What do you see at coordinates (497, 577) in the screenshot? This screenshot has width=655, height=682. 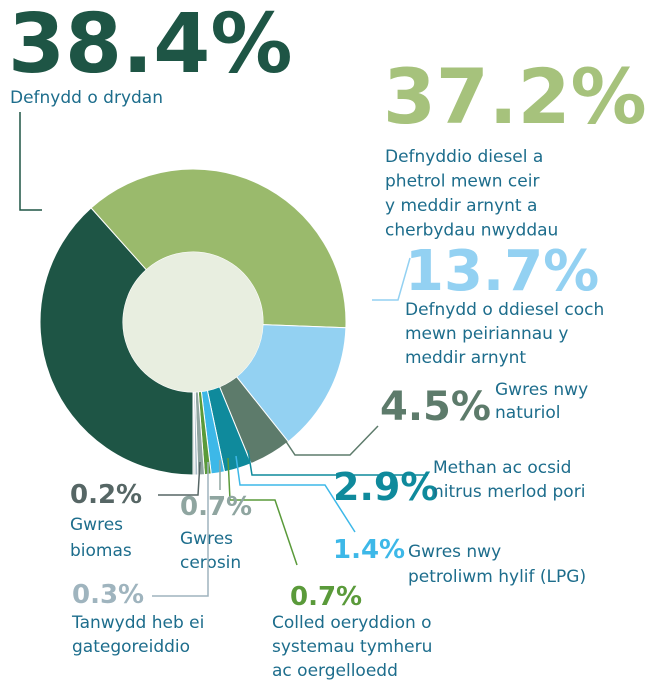 I see `slice-label: petroliwm hylif (LPG)` at bounding box center [497, 577].